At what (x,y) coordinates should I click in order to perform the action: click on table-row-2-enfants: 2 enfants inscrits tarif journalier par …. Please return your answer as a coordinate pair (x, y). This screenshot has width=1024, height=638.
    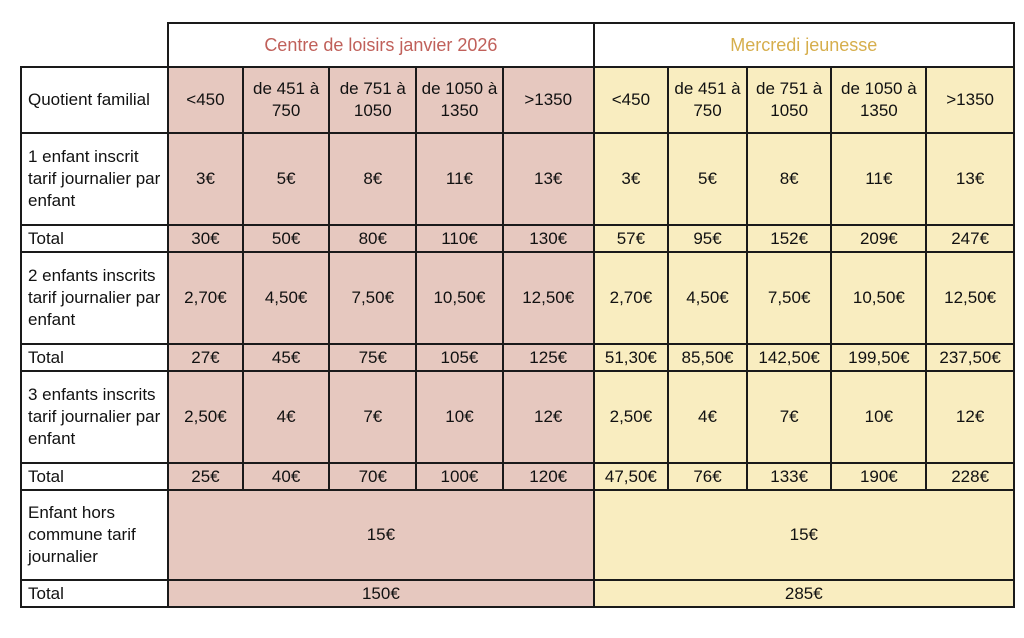
    Looking at the image, I should click on (517, 298).